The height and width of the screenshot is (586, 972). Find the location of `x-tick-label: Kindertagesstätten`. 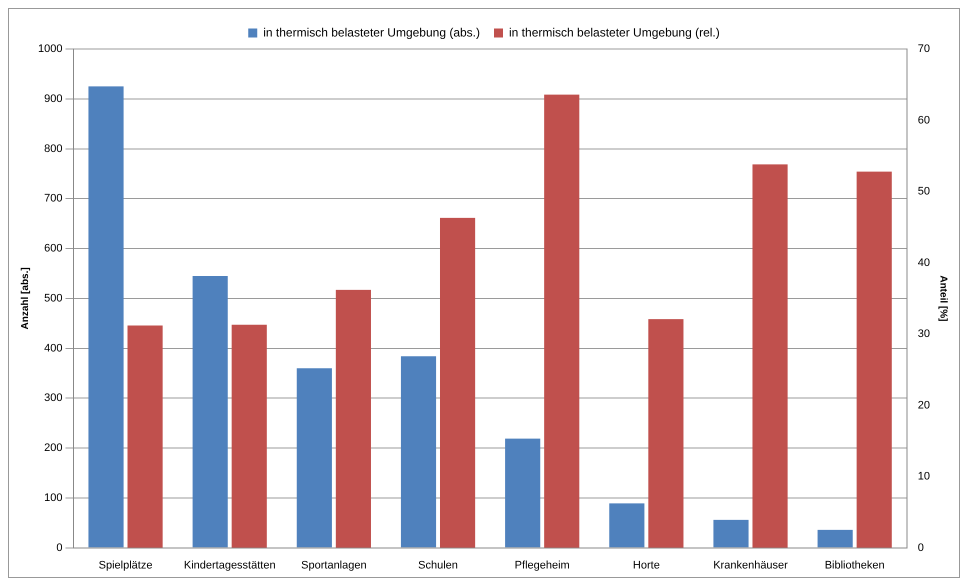

x-tick-label: Kindertagesstätten is located at coordinates (230, 565).